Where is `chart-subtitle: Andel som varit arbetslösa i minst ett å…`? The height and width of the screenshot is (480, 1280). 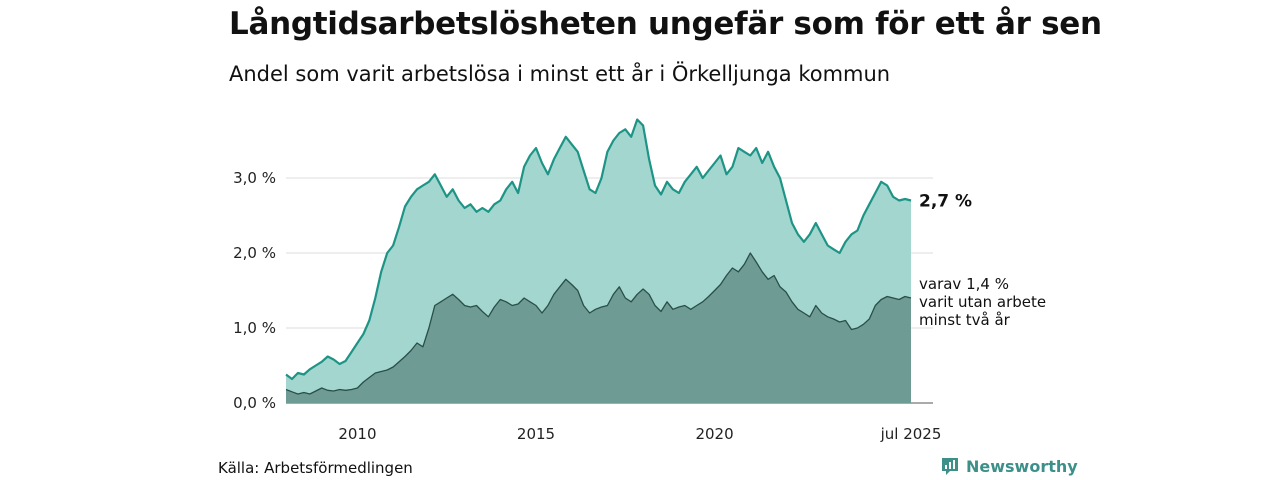
chart-subtitle: Andel som varit arbetslösa i minst ett å… is located at coordinates (560, 74).